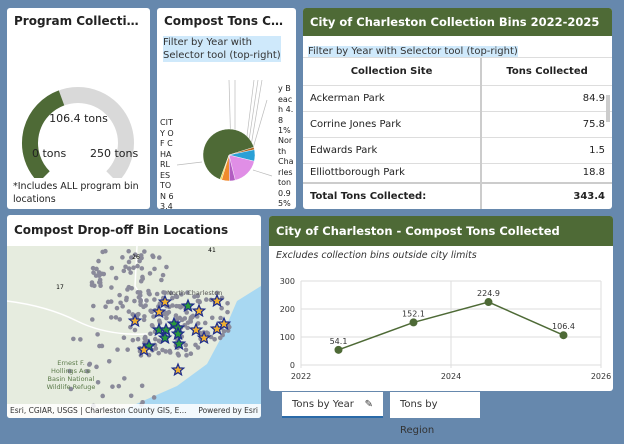  What do you see at coordinates (435, 414) in the screenshot?
I see `tab-tons-by-region: Tons by Region` at bounding box center [435, 414].